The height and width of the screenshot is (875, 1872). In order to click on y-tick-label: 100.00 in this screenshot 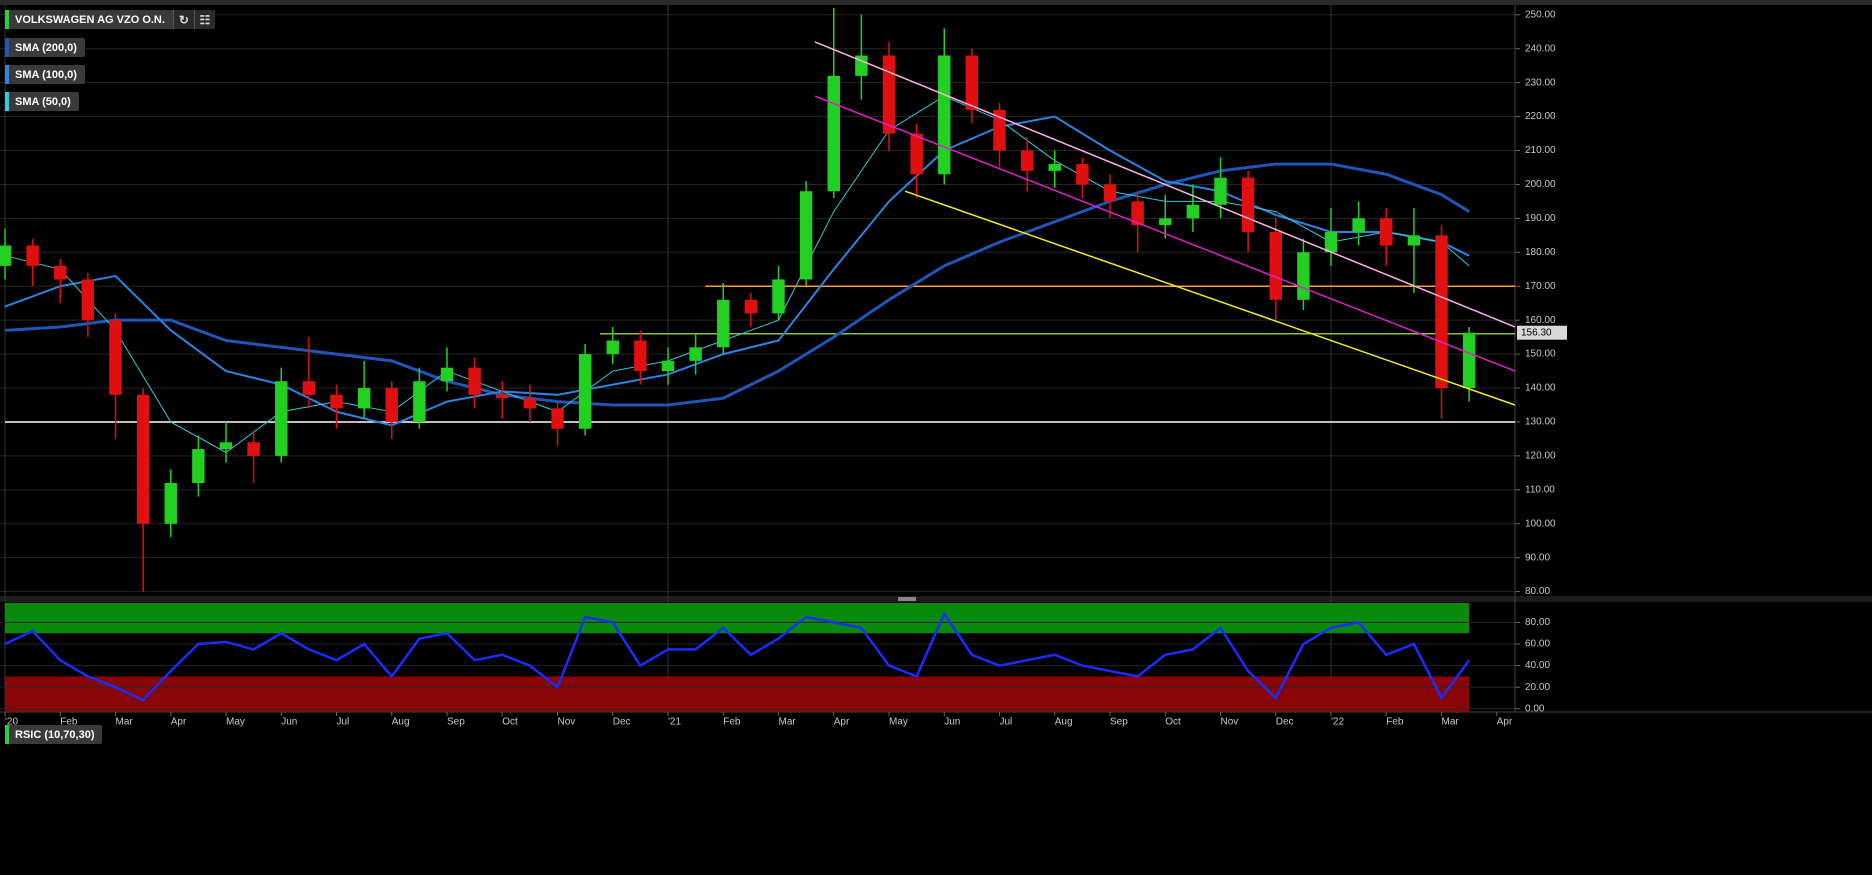, I will do `click(1540, 523)`.